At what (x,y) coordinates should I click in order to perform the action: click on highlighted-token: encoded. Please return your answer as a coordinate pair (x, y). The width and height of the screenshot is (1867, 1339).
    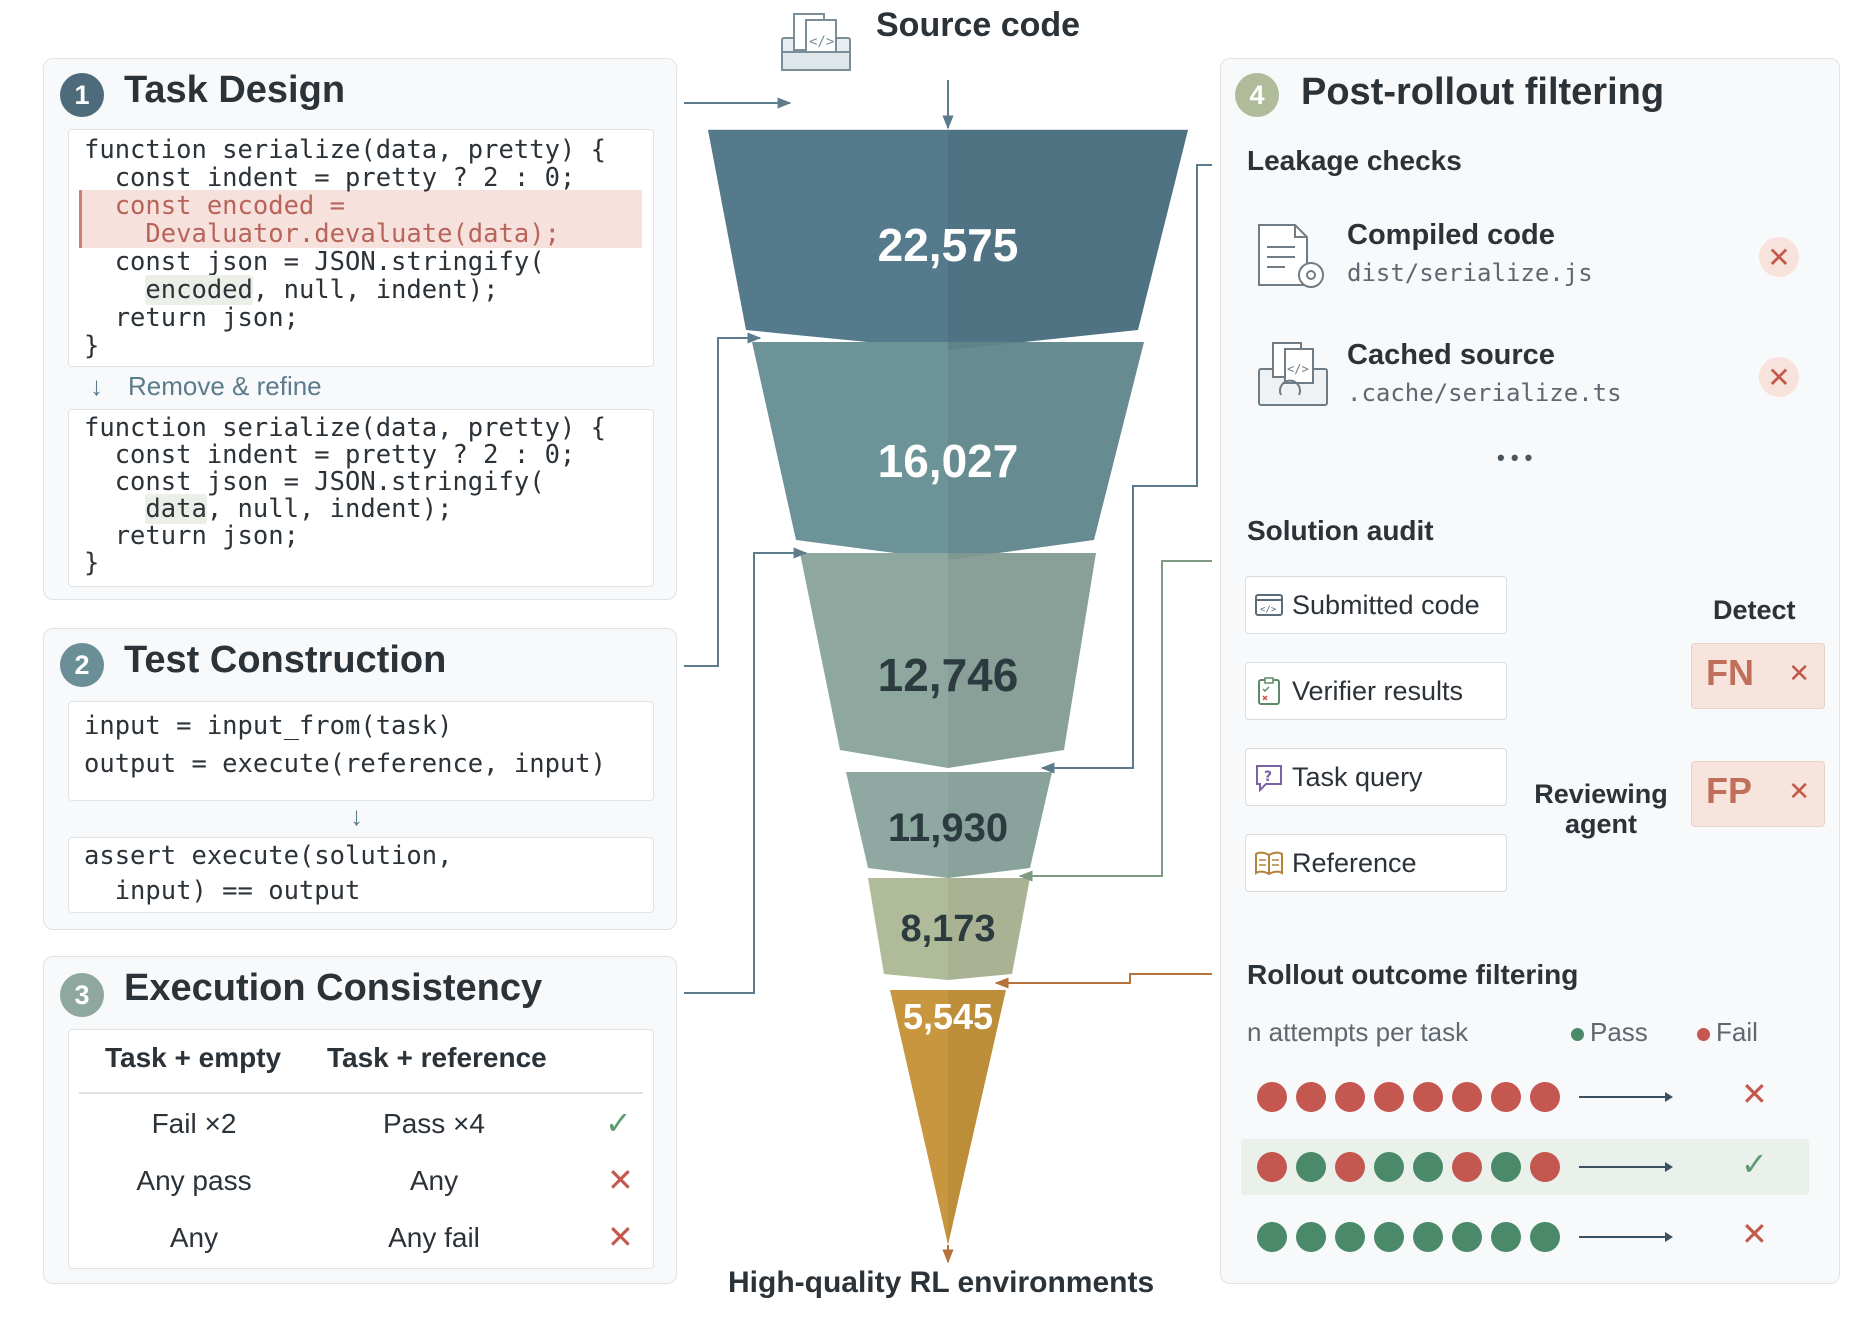
    Looking at the image, I should click on (199, 290).